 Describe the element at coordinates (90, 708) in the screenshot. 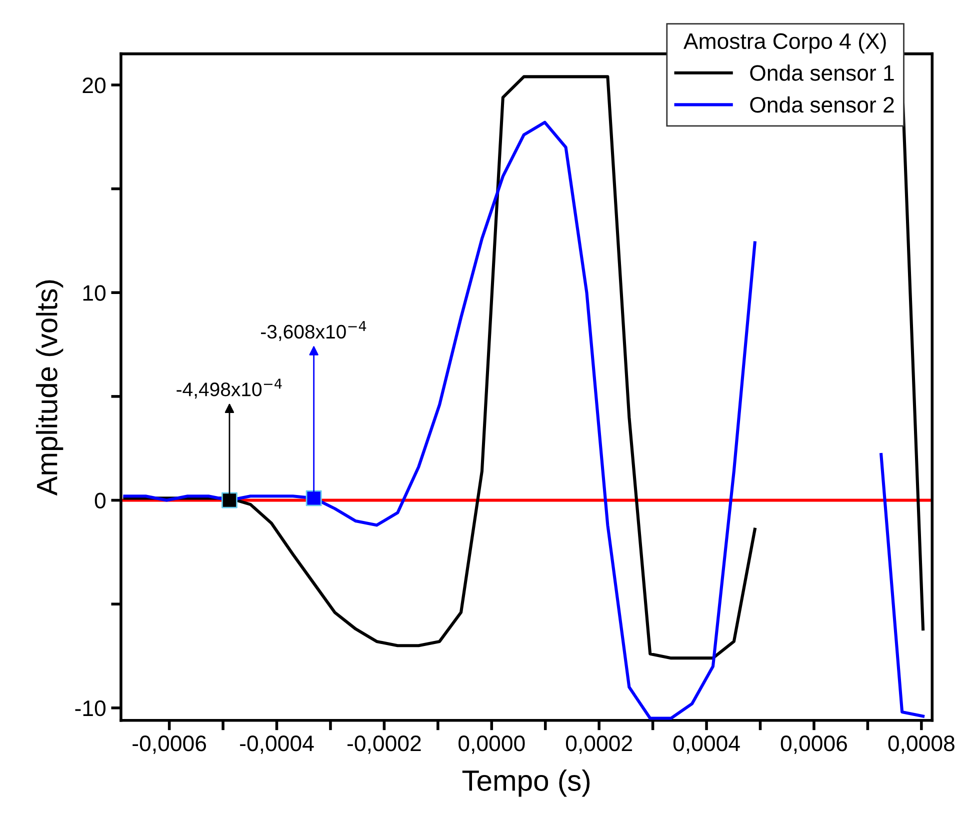

I see `y-tick-label: -10` at that location.